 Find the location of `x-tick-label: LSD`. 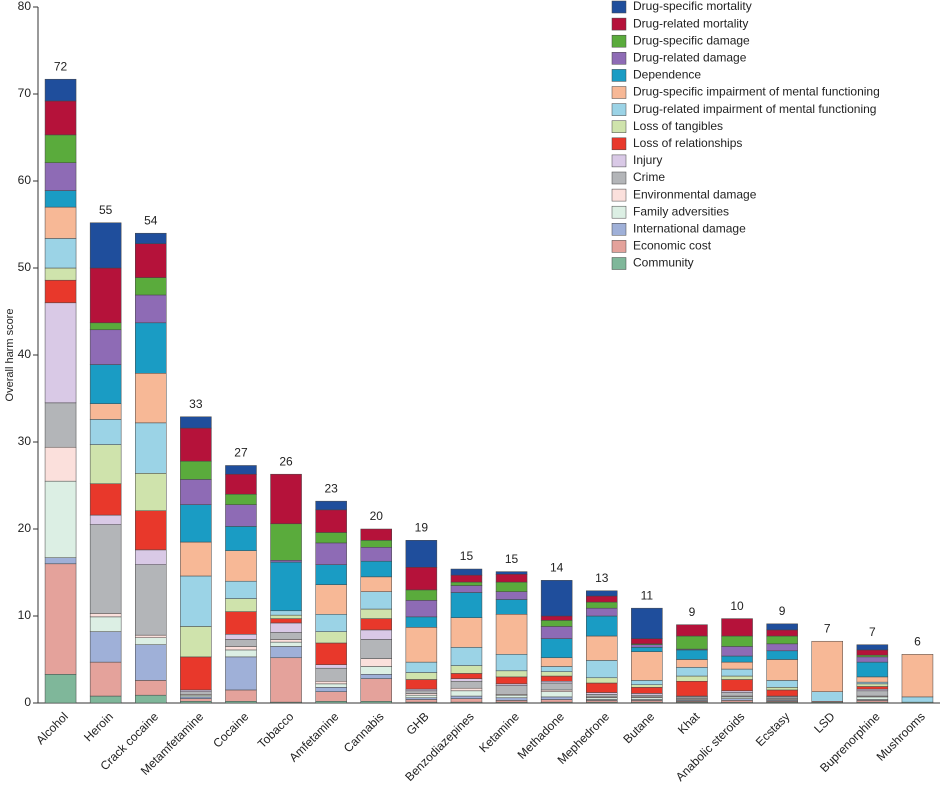

x-tick-label: LSD is located at coordinates (824, 722).